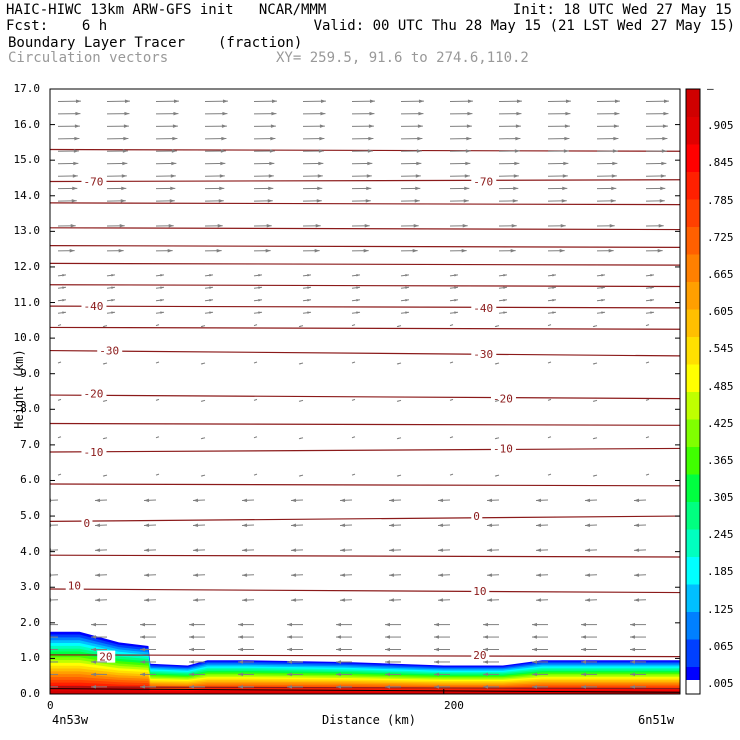  Describe the element at coordinates (483, 354) in the screenshot. I see `contour-label: -30` at that location.